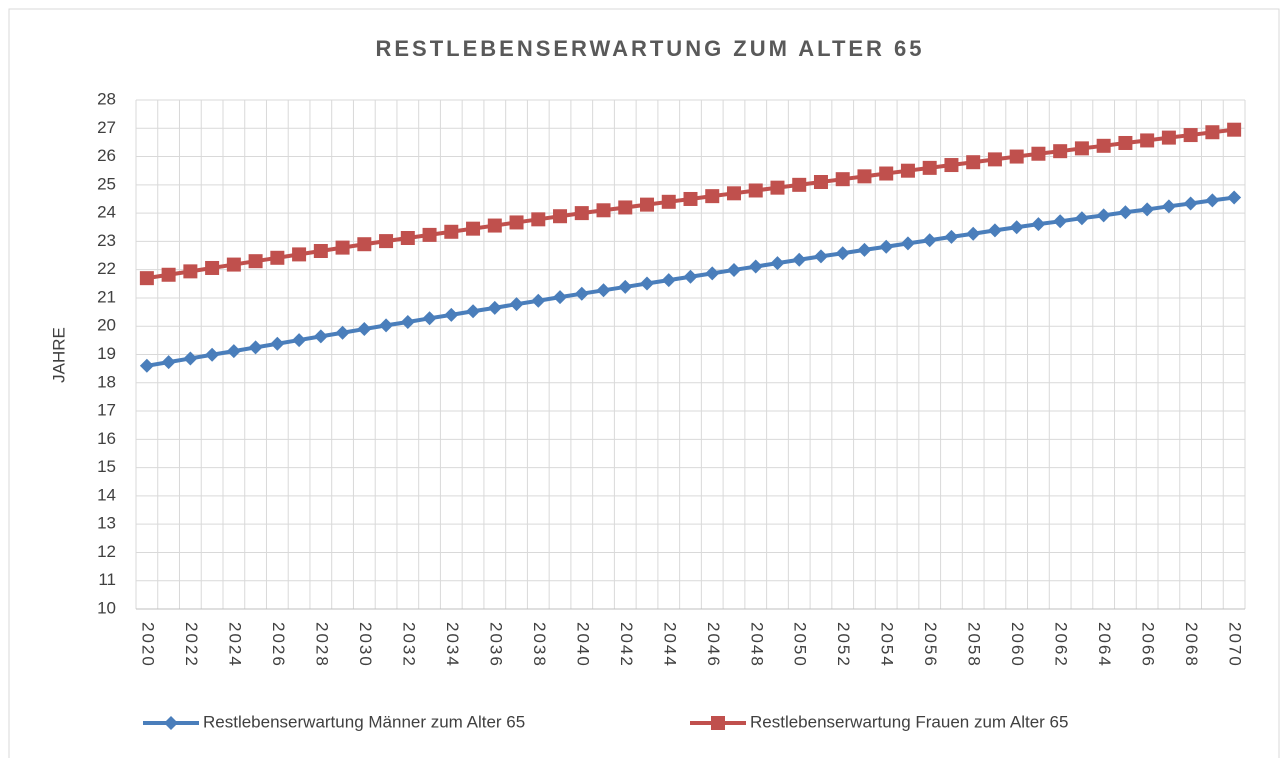 This screenshot has width=1285, height=758. I want to click on x-tick-label: 2026, so click(278, 645).